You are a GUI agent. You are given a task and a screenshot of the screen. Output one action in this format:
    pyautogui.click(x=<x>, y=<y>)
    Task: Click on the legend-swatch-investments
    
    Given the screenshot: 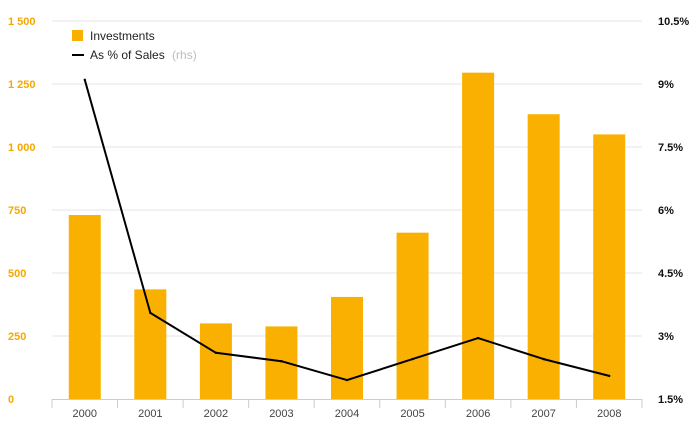 What is the action you would take?
    pyautogui.click(x=77, y=35)
    